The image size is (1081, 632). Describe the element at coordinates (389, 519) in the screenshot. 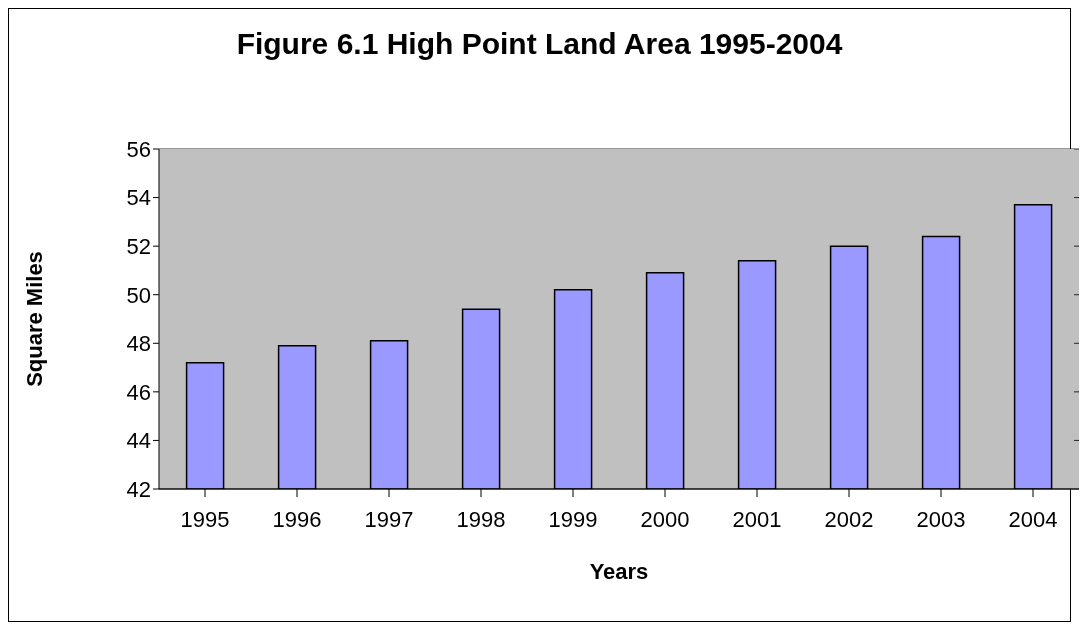

I see `x-tick-label: 1997` at that location.